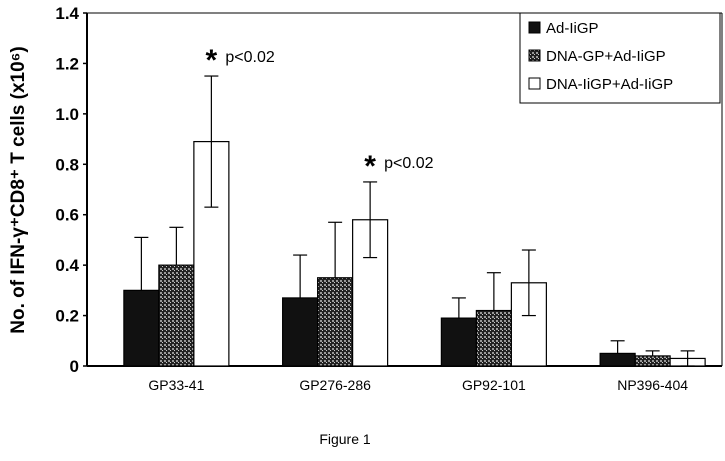 Image resolution: width=725 pixels, height=461 pixels. Describe the element at coordinates (572, 28) in the screenshot. I see `legend-label: Ad-IiGP` at that location.